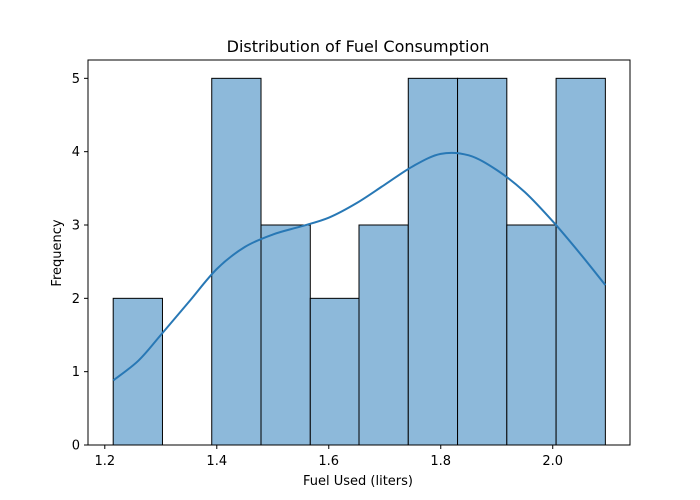 Image resolution: width=700 pixels, height=500 pixels. What do you see at coordinates (328, 461) in the screenshot?
I see `x-tick-label: 1.6` at bounding box center [328, 461].